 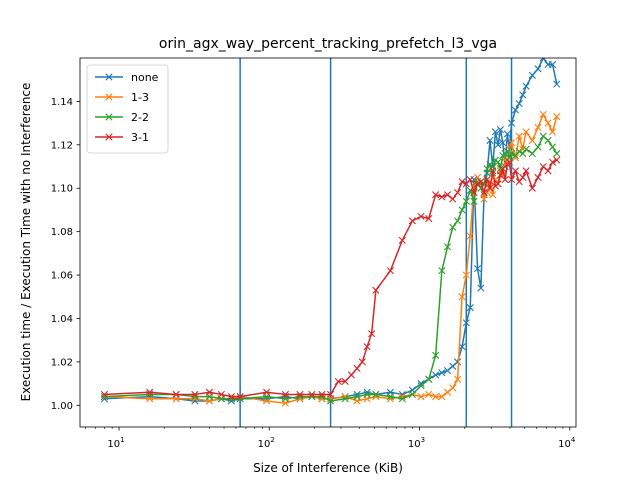 What do you see at coordinates (62, 189) in the screenshot?
I see `y-tick-label-1.10: 1.10` at bounding box center [62, 189].